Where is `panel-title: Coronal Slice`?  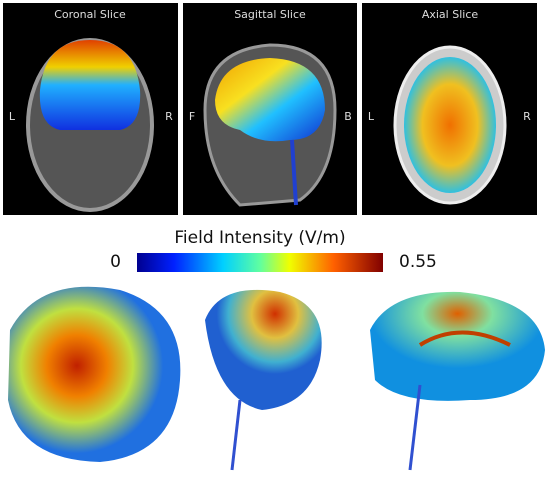 panel-title: Coronal Slice is located at coordinates (90, 14).